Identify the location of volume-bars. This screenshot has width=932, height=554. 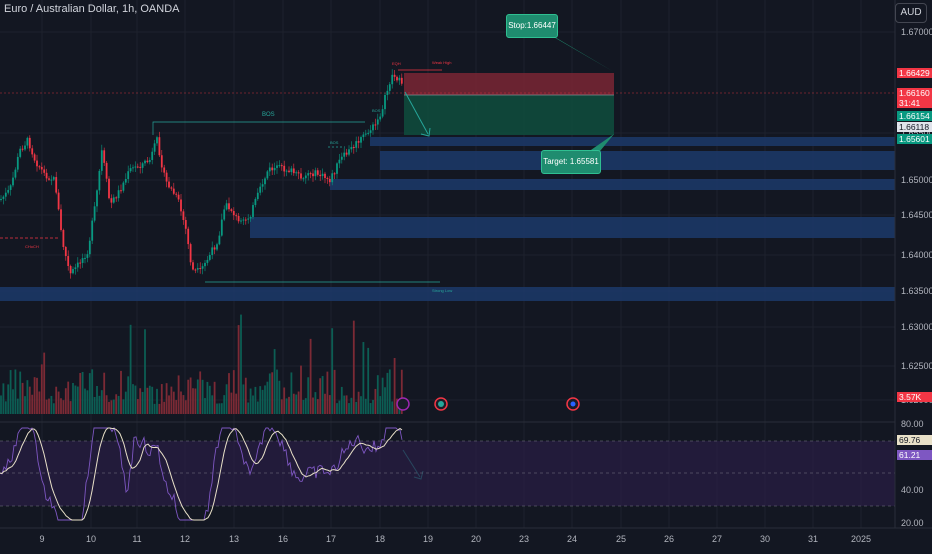
(201, 364).